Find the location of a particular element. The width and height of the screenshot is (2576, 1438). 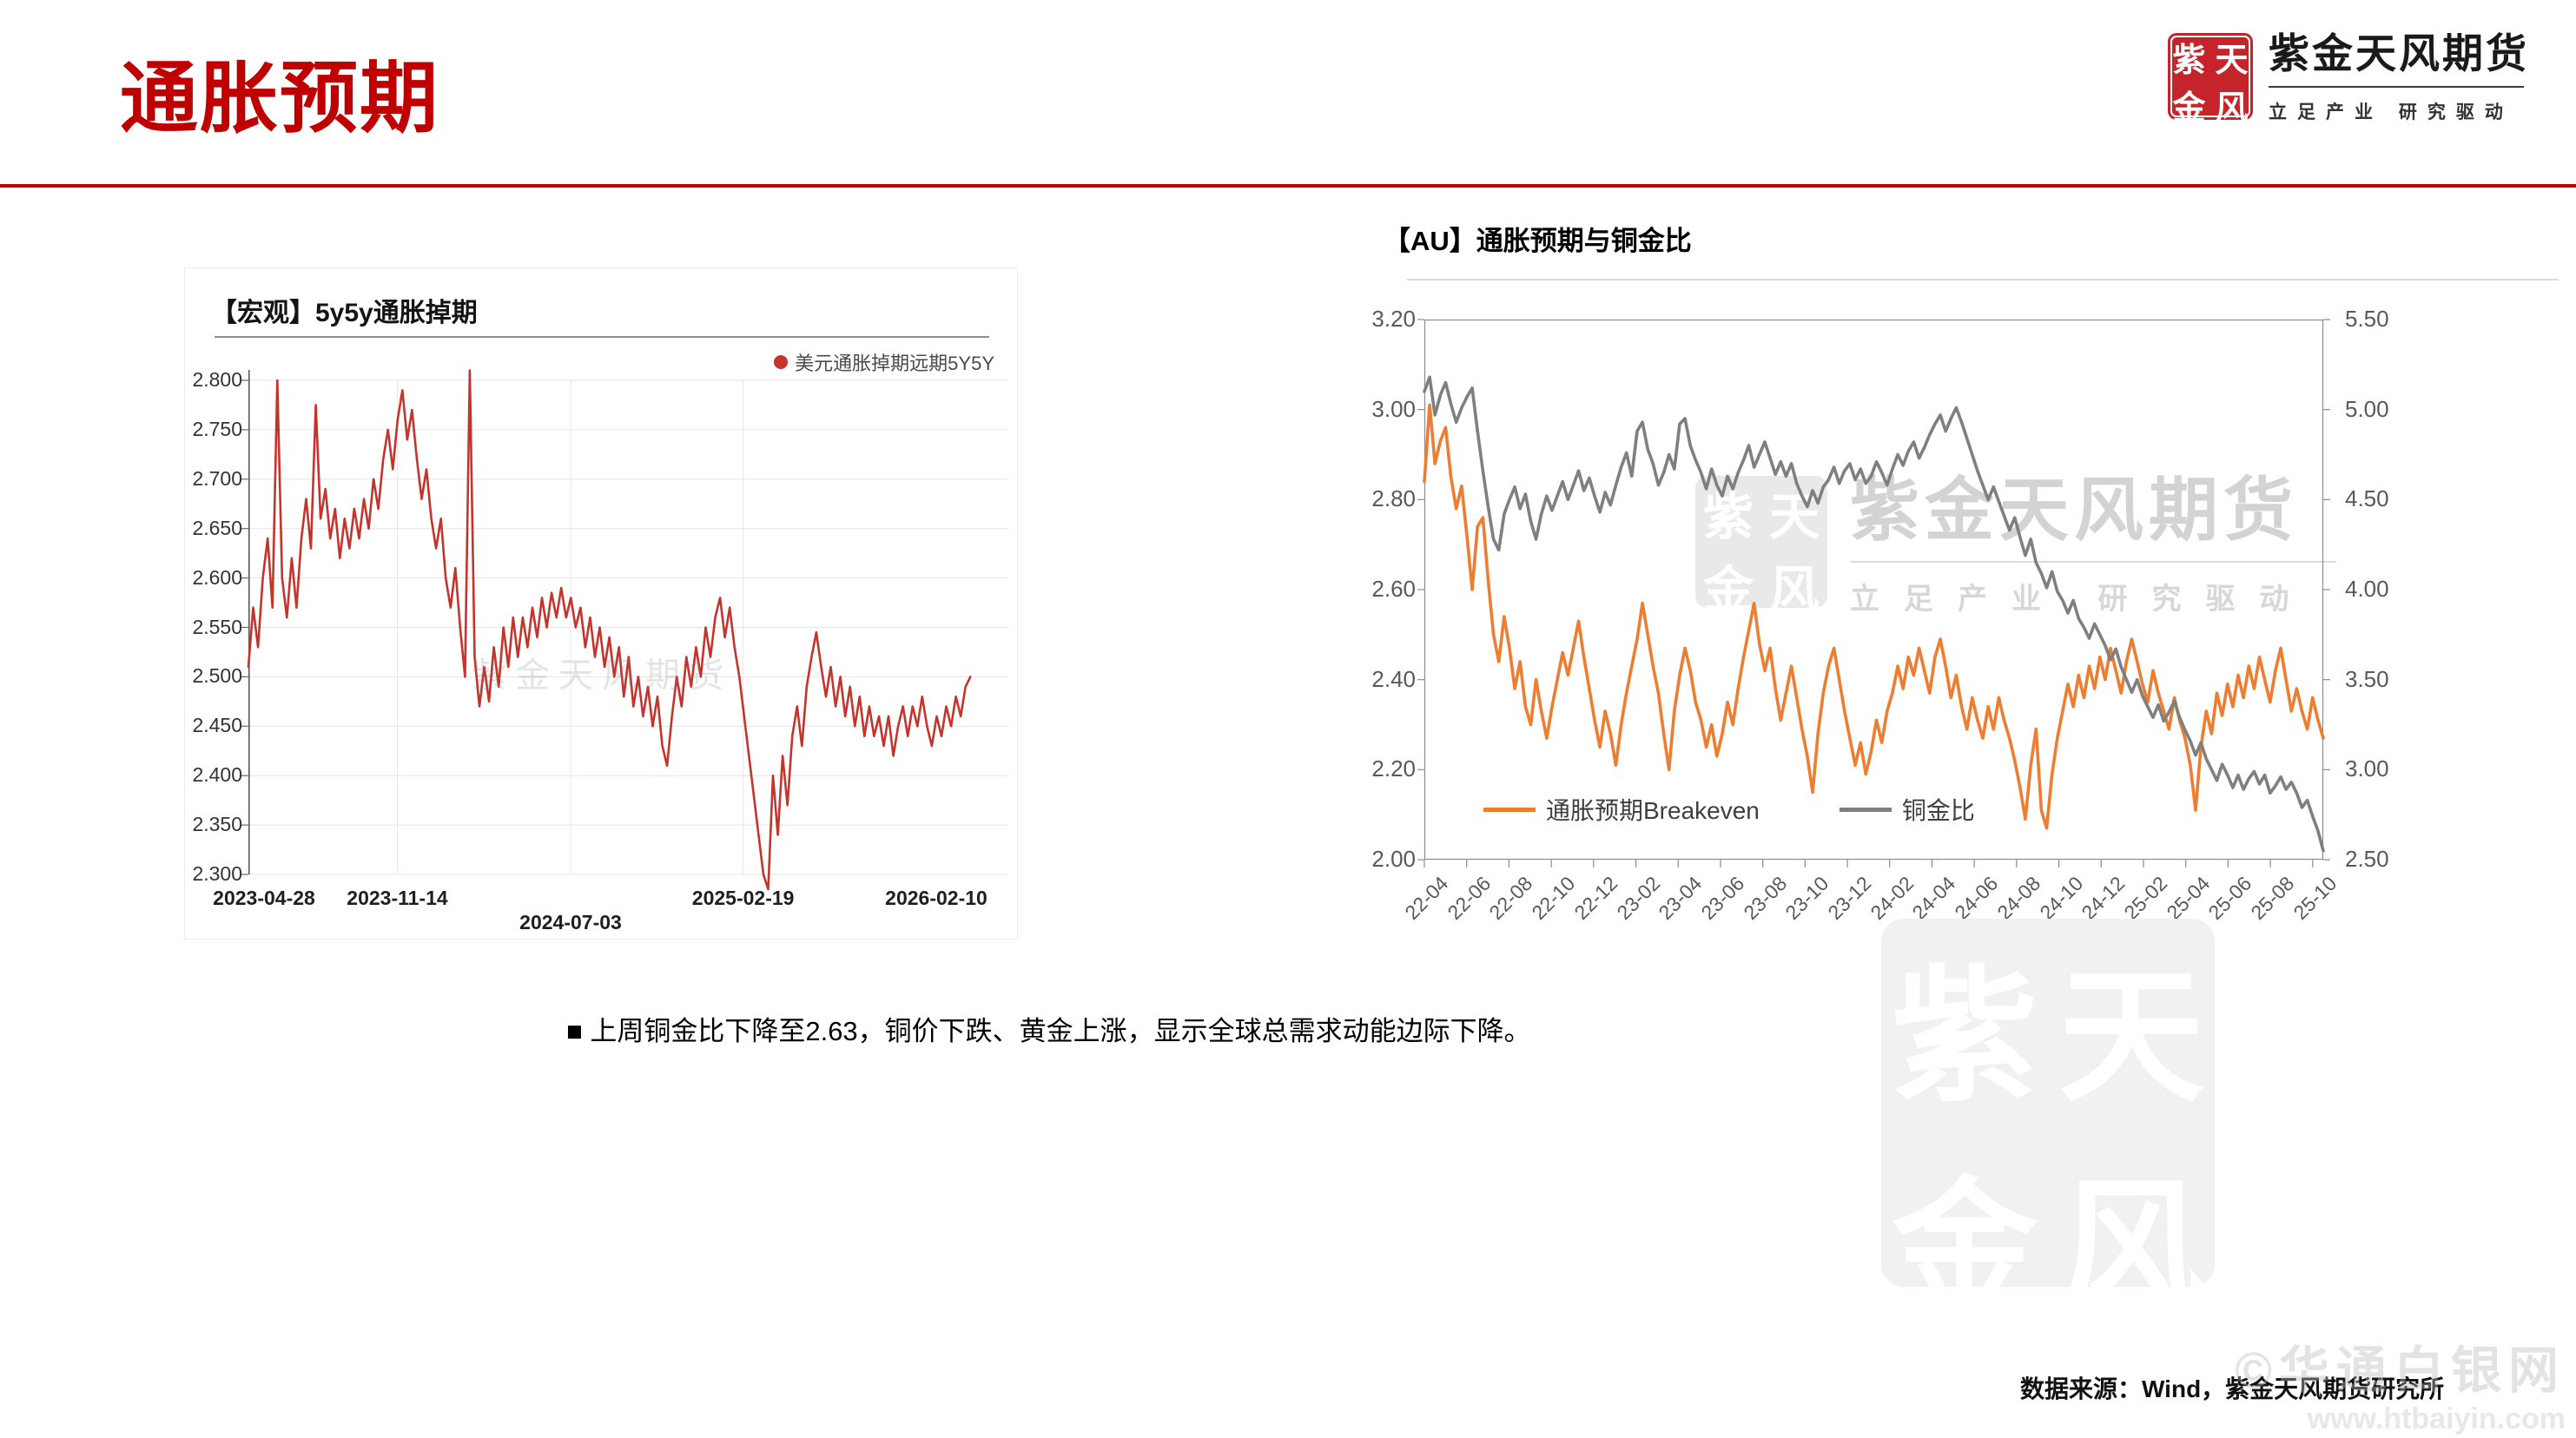

left-chart-plot is located at coordinates (624, 630).